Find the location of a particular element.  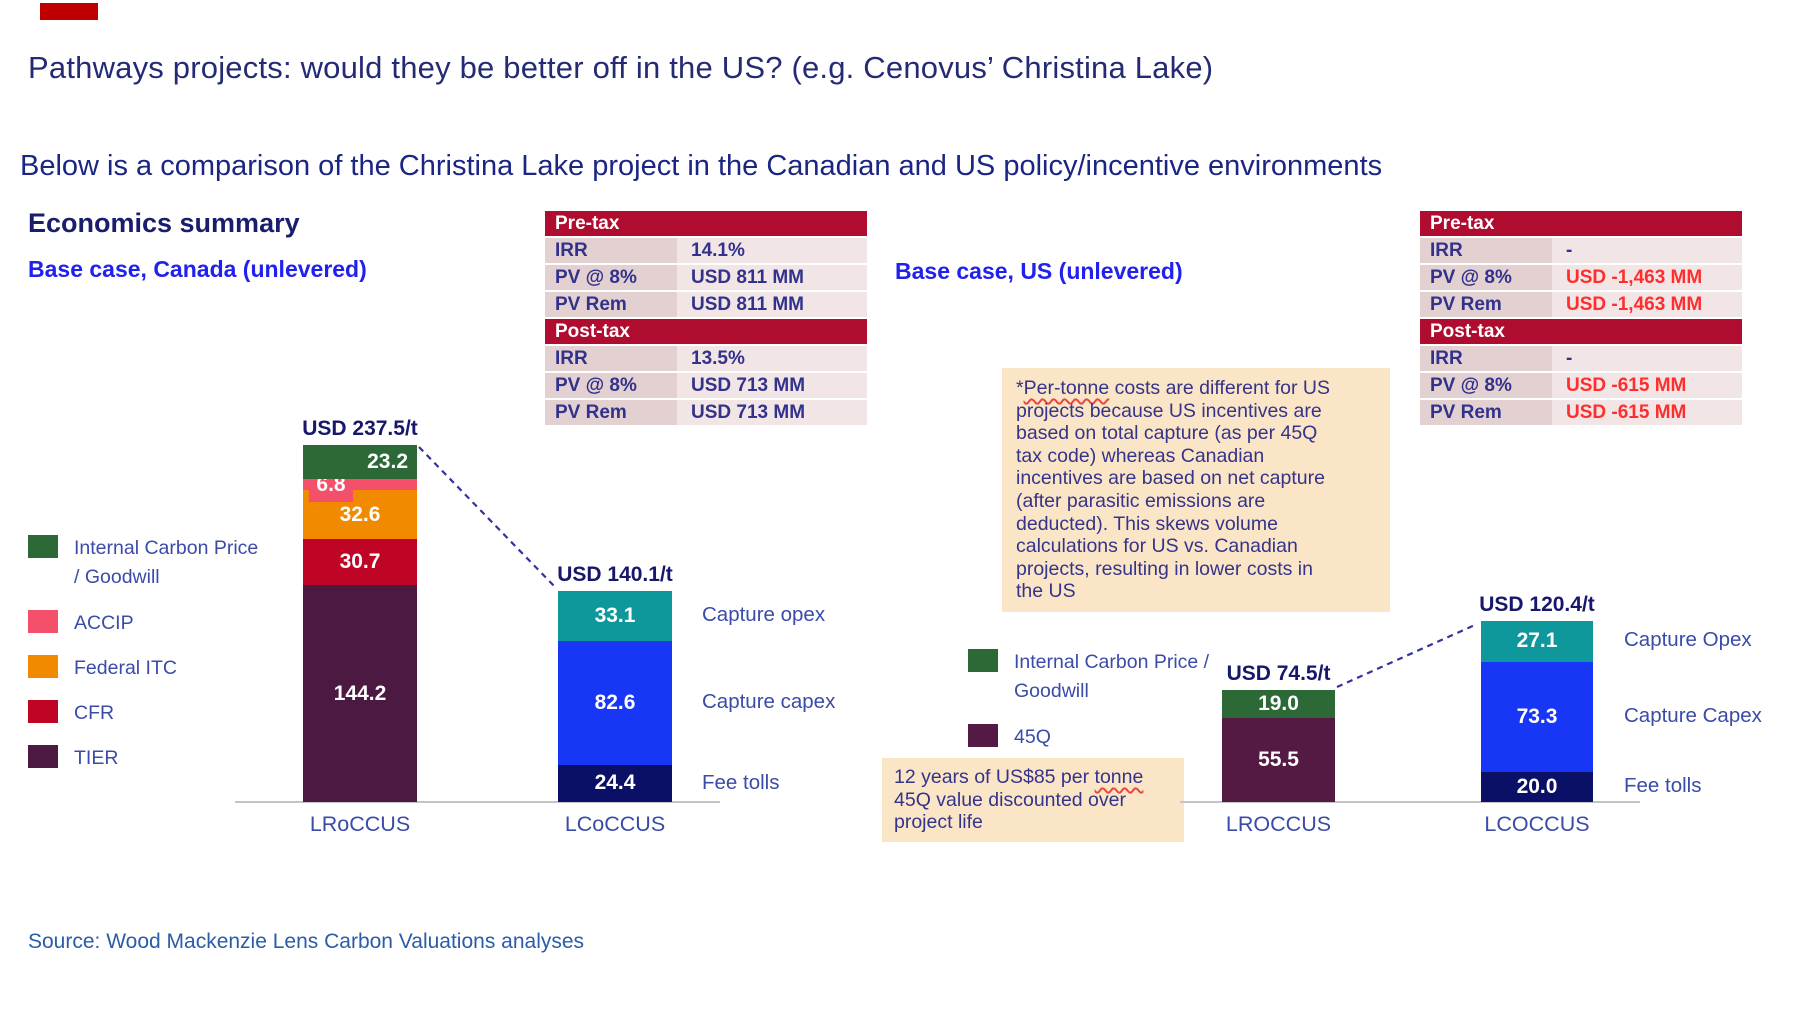

bar-segment: 144.2 is located at coordinates (360, 693).